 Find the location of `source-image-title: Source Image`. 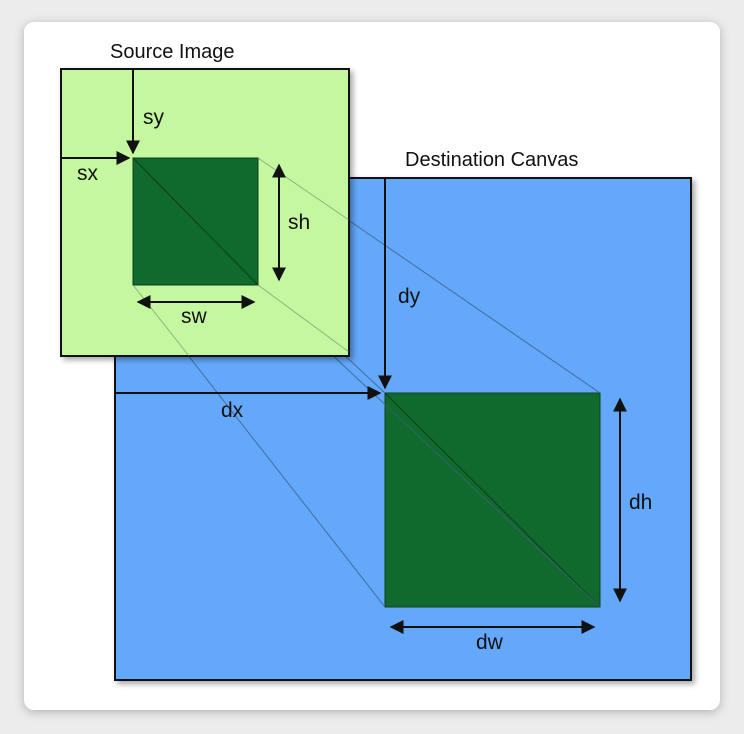

source-image-title: Source Image is located at coordinates (172, 52).